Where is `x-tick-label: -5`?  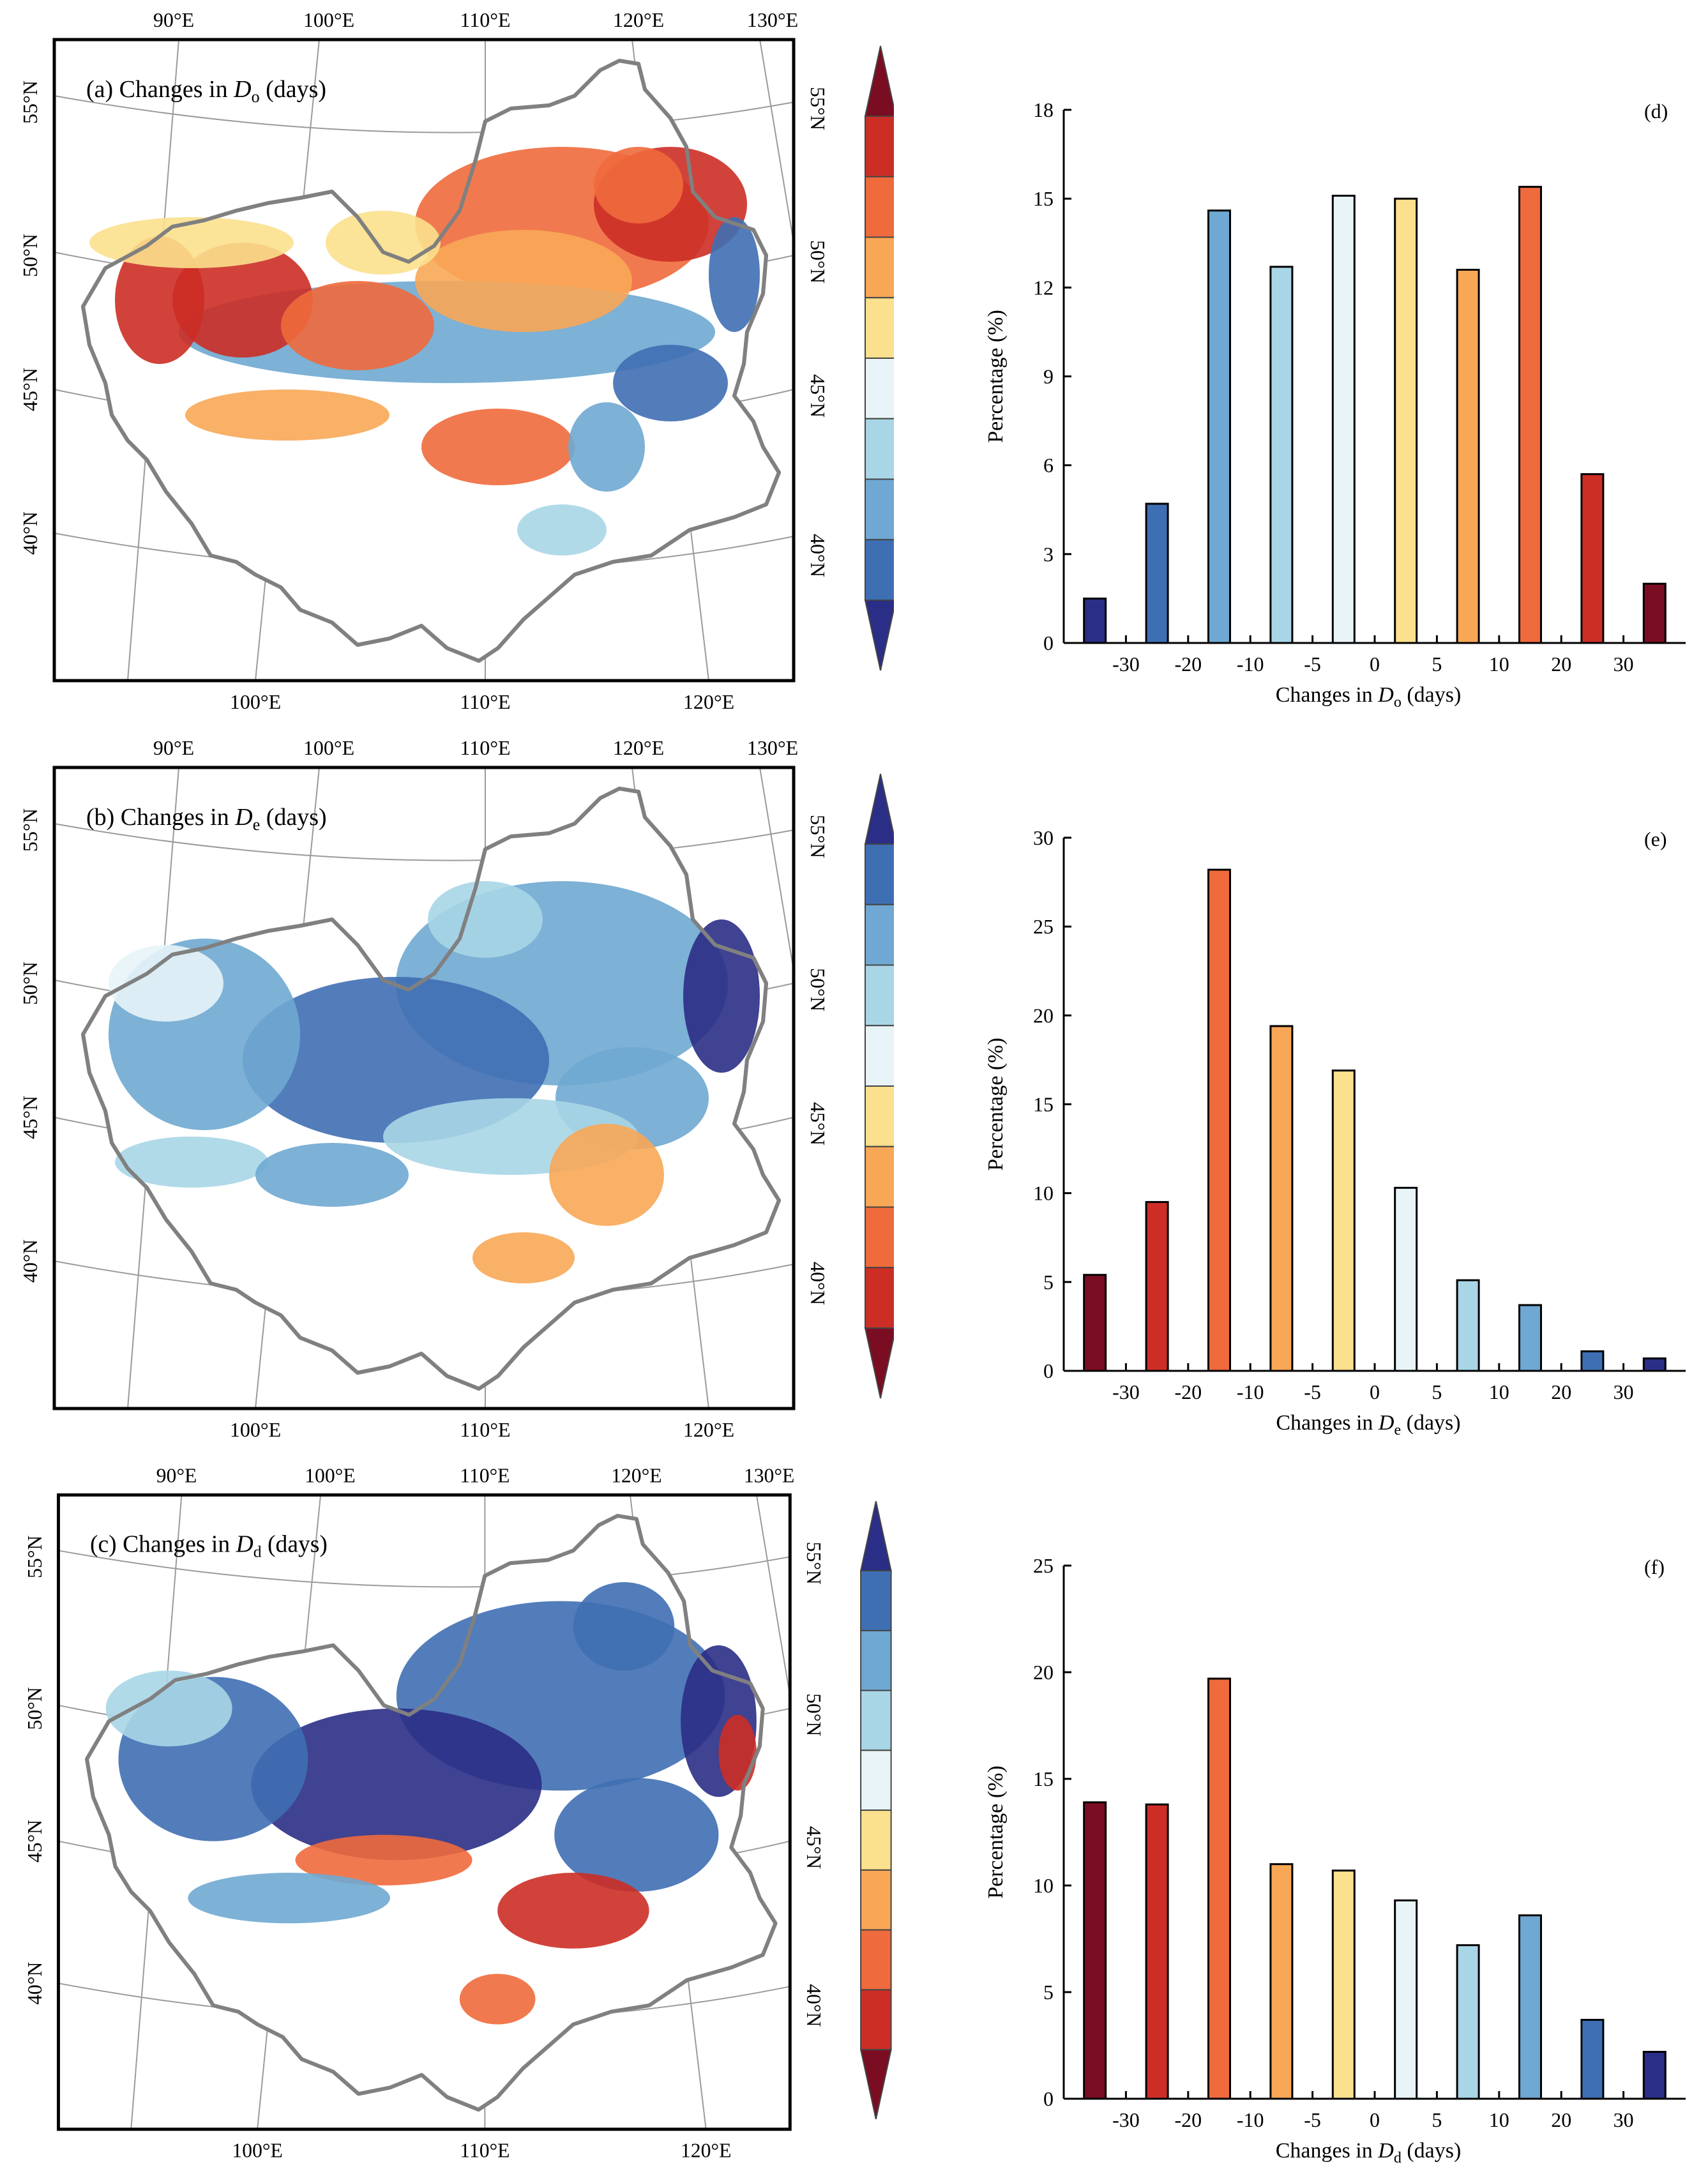 x-tick-label: -5 is located at coordinates (1312, 1391).